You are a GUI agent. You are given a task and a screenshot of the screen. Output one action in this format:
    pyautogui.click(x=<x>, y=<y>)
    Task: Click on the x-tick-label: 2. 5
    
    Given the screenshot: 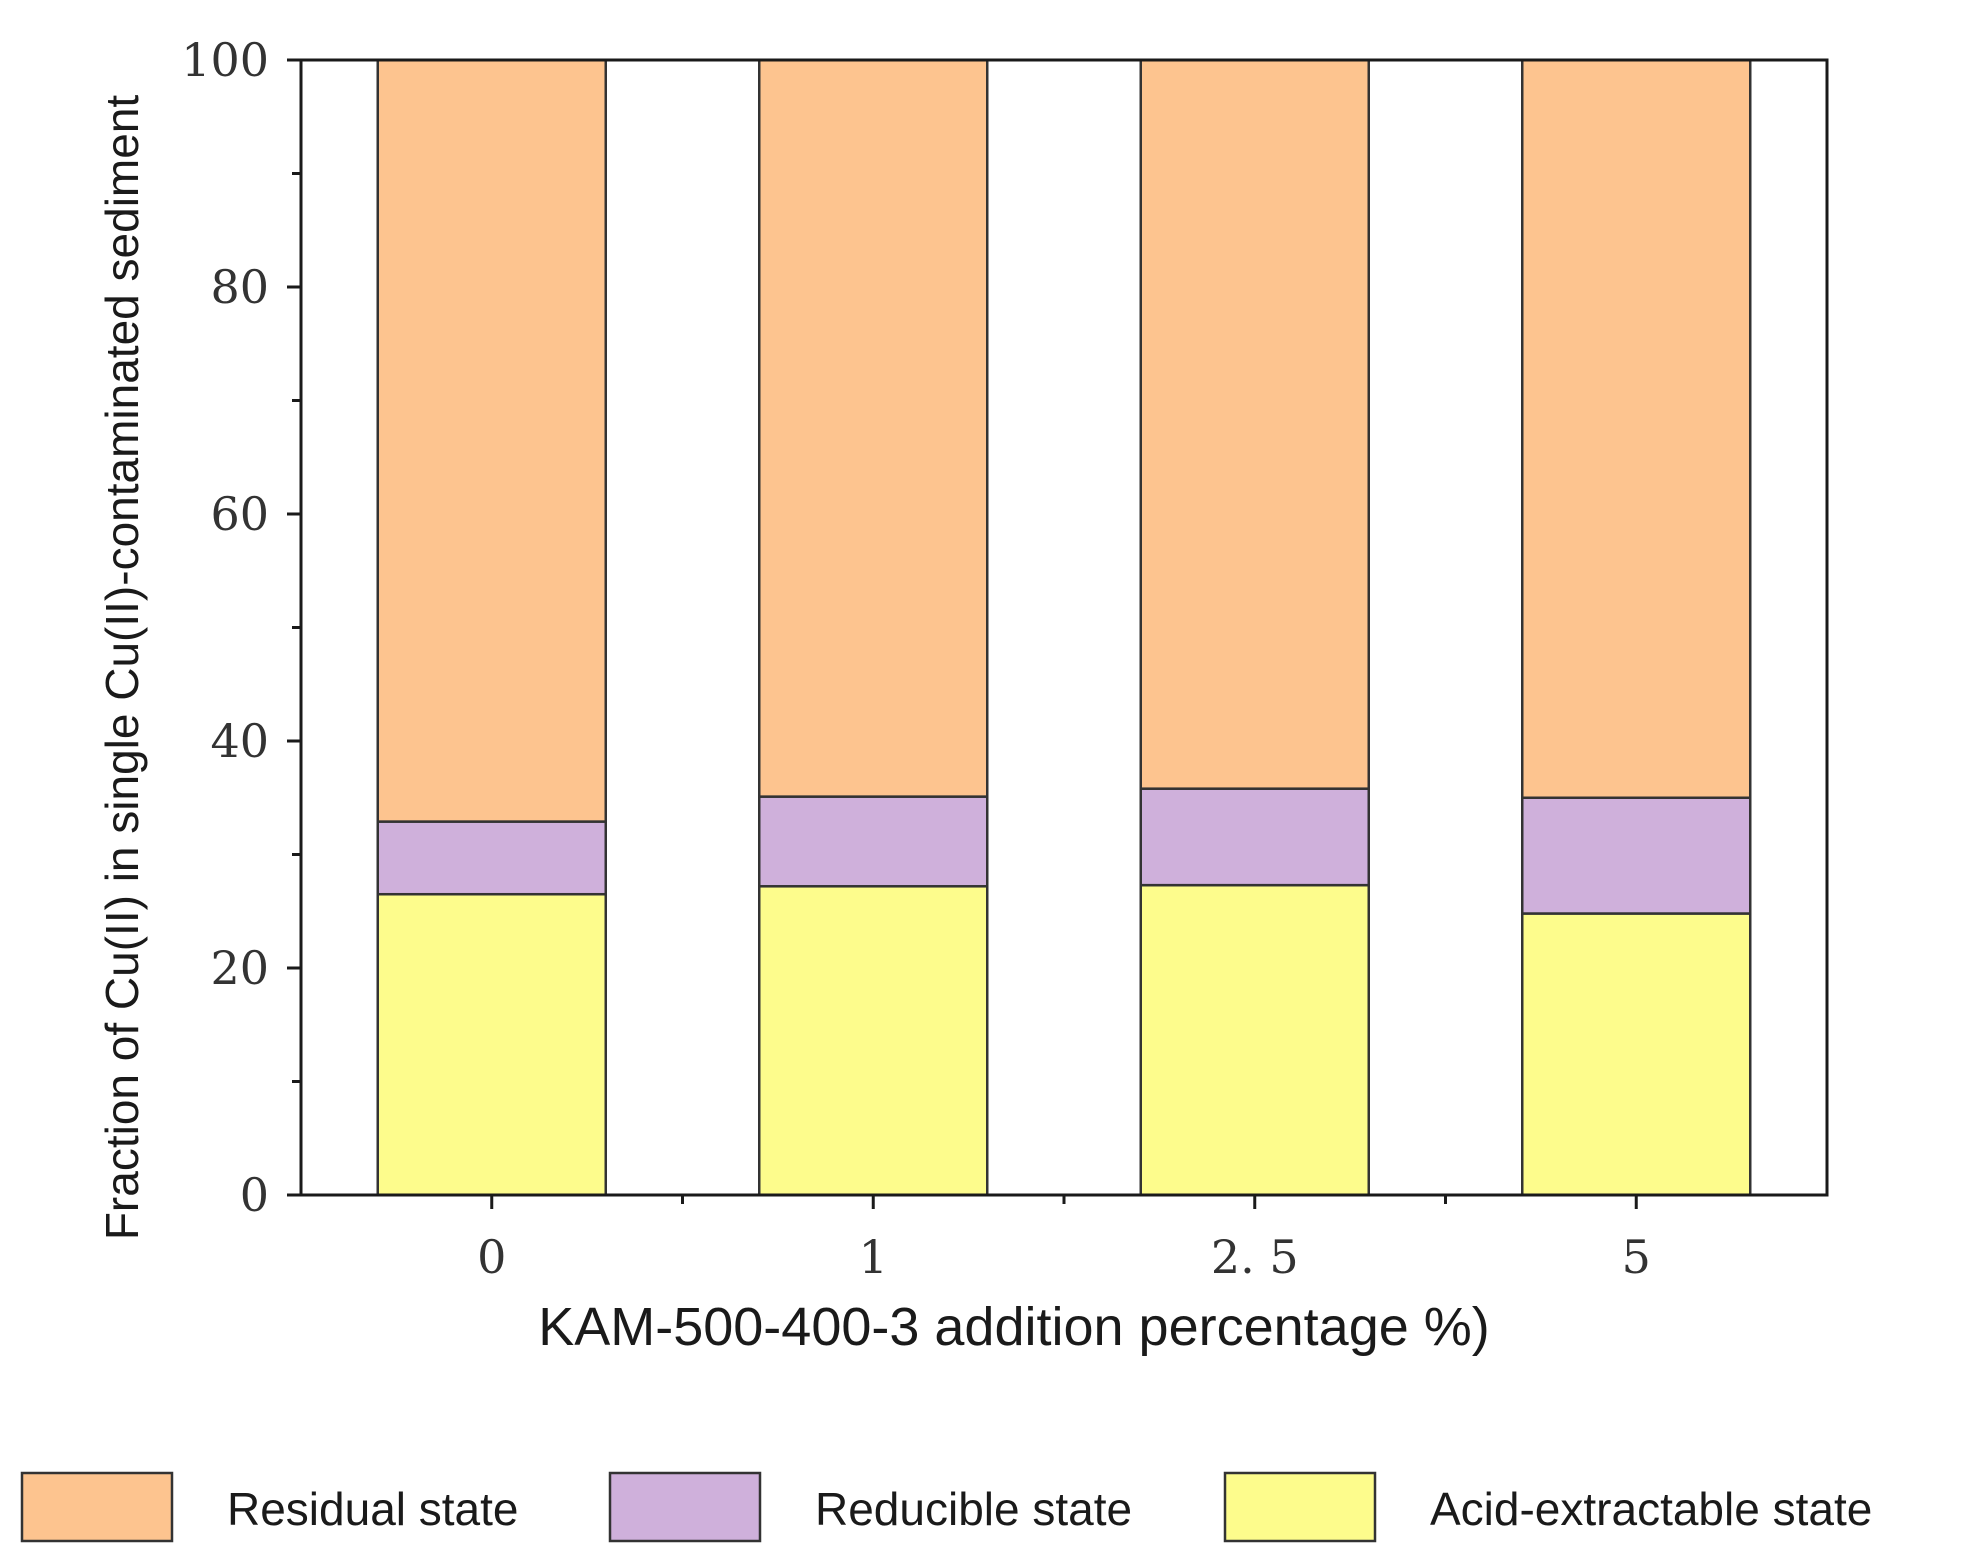 What is the action you would take?
    pyautogui.click(x=1255, y=1257)
    